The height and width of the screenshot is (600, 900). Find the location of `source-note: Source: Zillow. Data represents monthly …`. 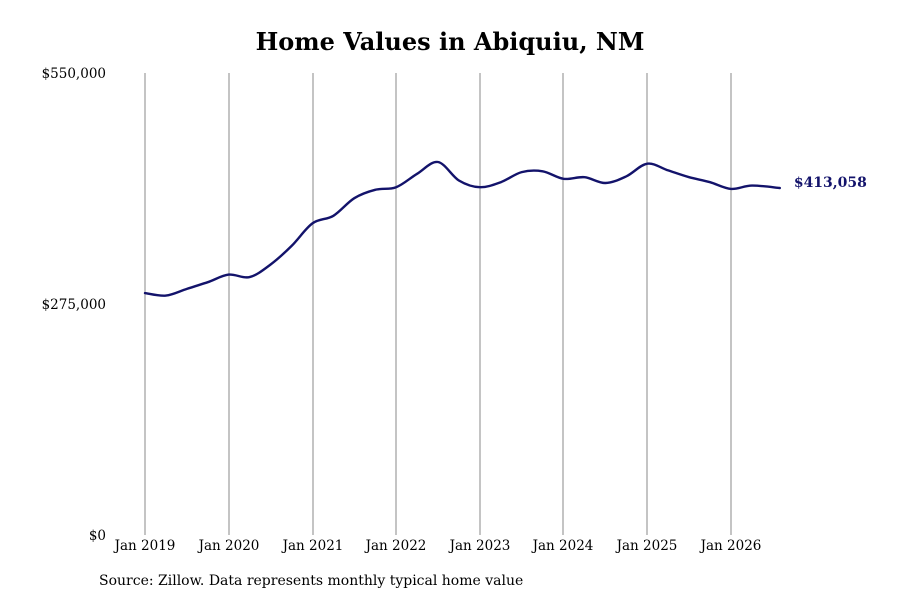

source-note: Source: Zillow. Data represents monthly … is located at coordinates (311, 581).